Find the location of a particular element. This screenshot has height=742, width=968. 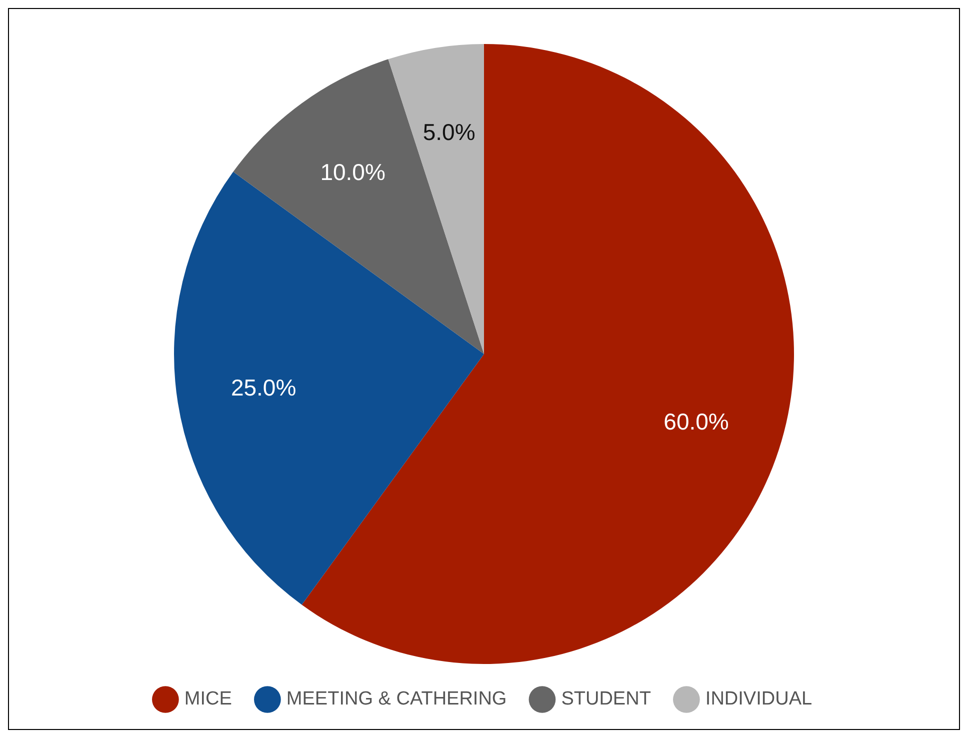

legend-label: MEETING & CATHERING is located at coordinates (396, 699).